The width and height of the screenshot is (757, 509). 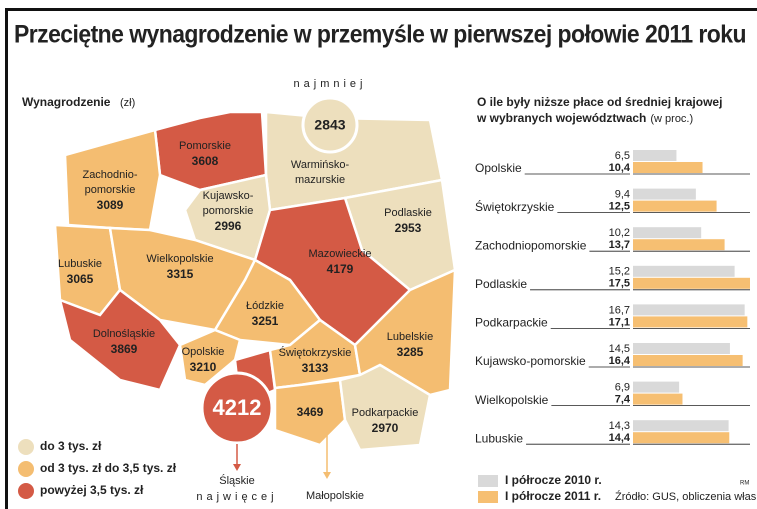 I want to click on region-name: Łódzkie, so click(x=265, y=306).